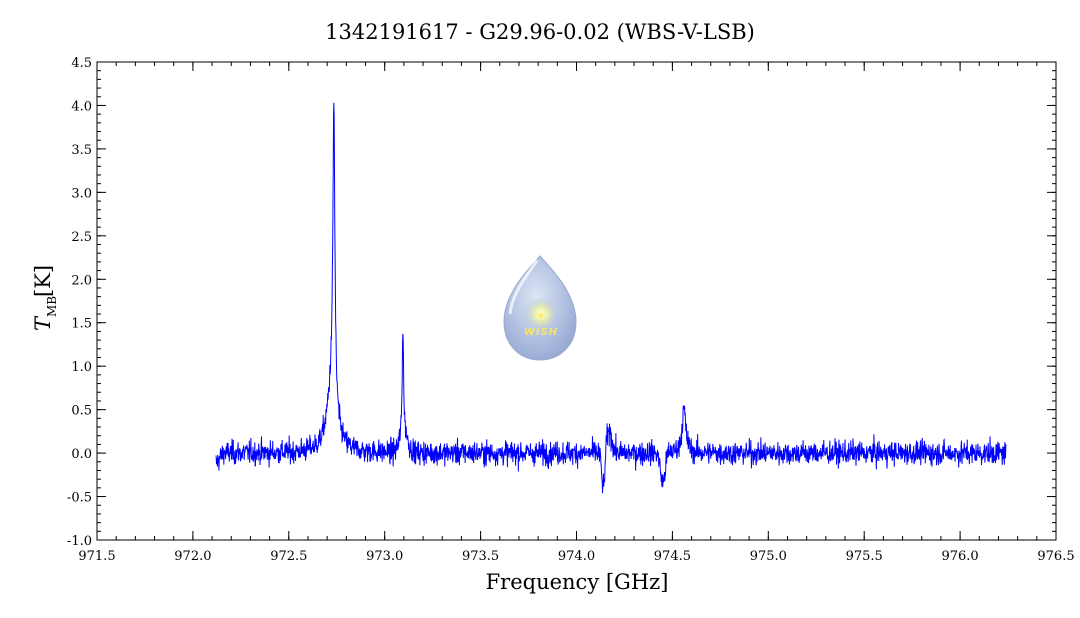 The image size is (1080, 618). I want to click on x-tick-label: 973.0, so click(384, 556).